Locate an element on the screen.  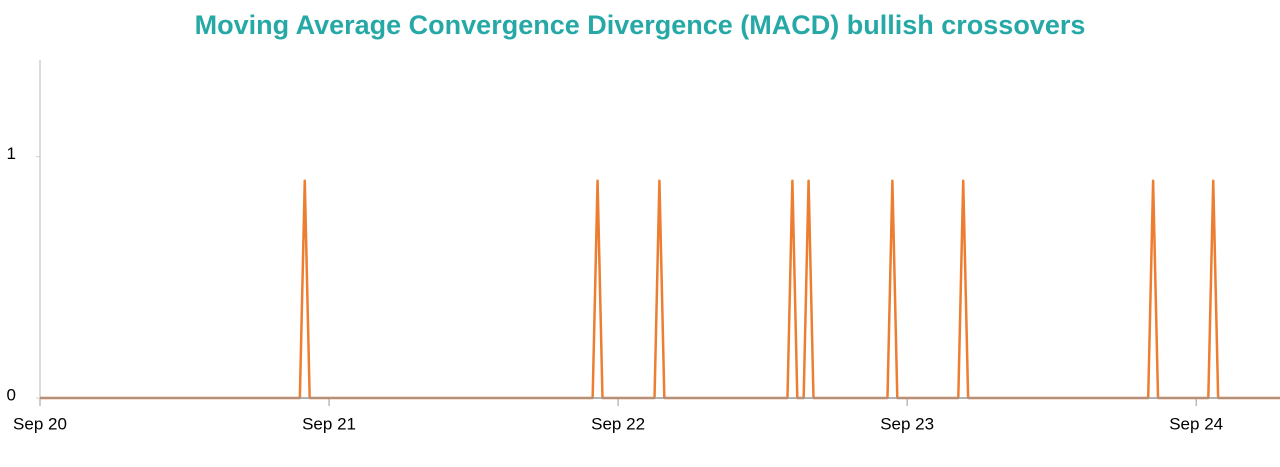
x-tick-label: Sep 24 is located at coordinates (1196, 423).